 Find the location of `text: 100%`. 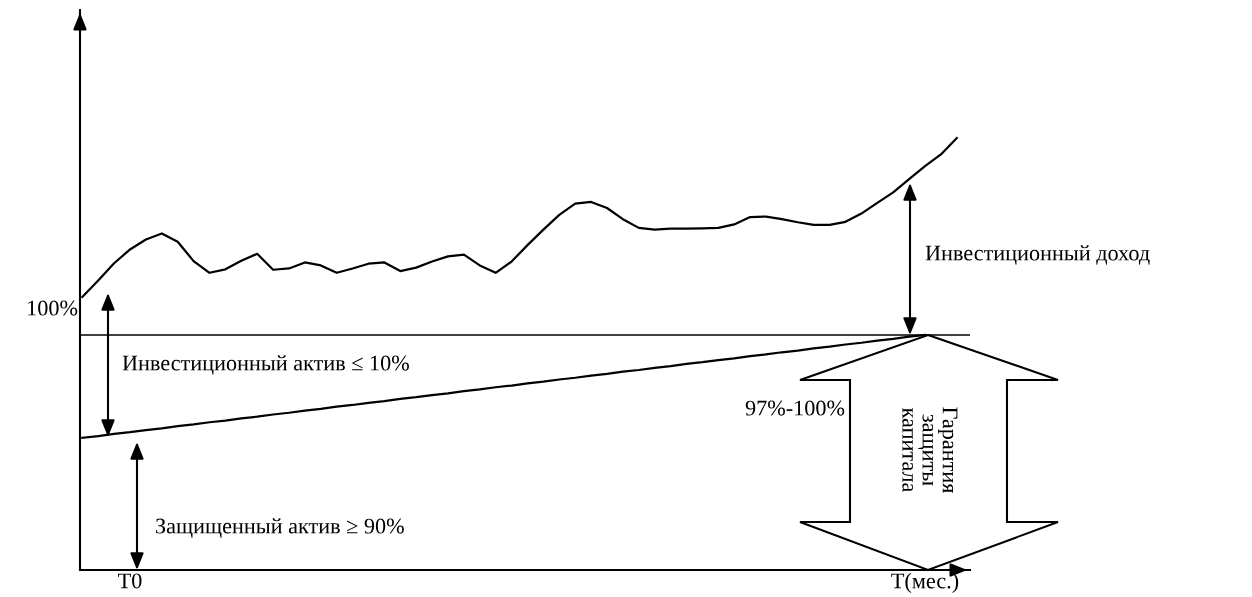

text: 100% is located at coordinates (53, 308).